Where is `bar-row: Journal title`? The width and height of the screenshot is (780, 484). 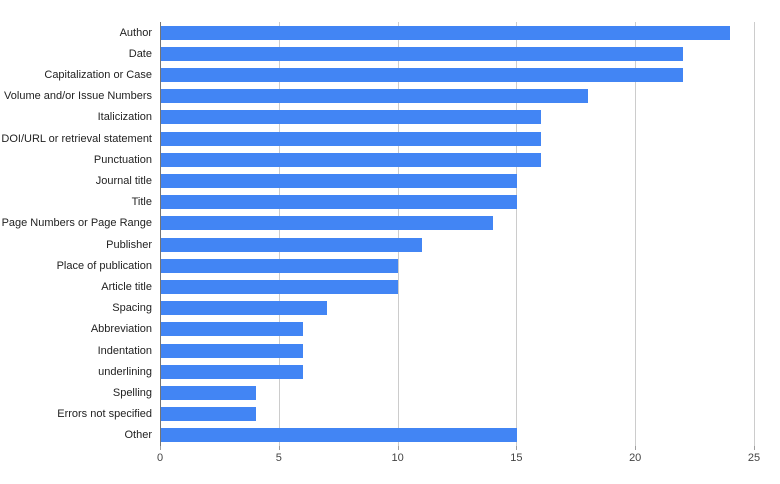
bar-row: Journal title is located at coordinates (377, 180).